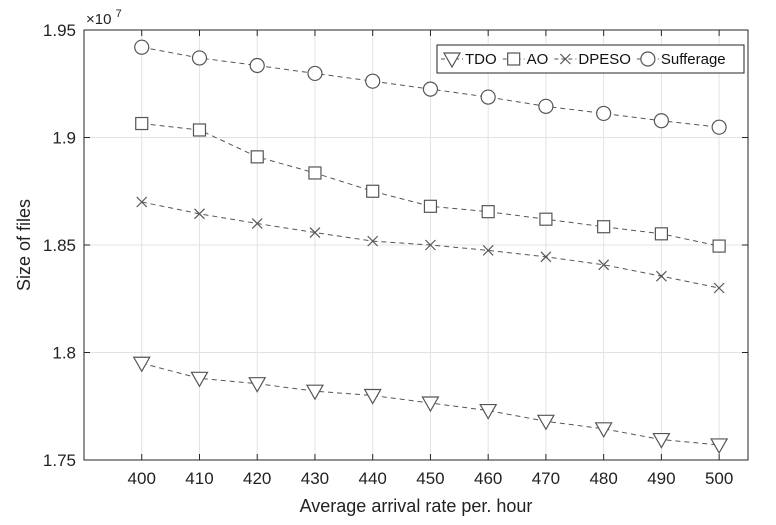  I want to click on x-tick-label: 430, so click(315, 478).